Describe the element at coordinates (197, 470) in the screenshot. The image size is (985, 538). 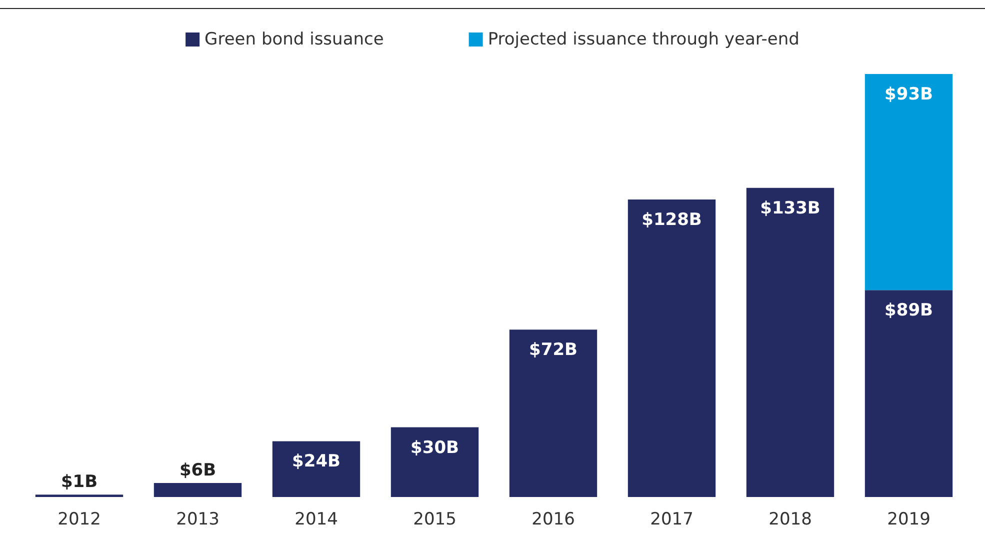
I see `data-label: $6B` at that location.